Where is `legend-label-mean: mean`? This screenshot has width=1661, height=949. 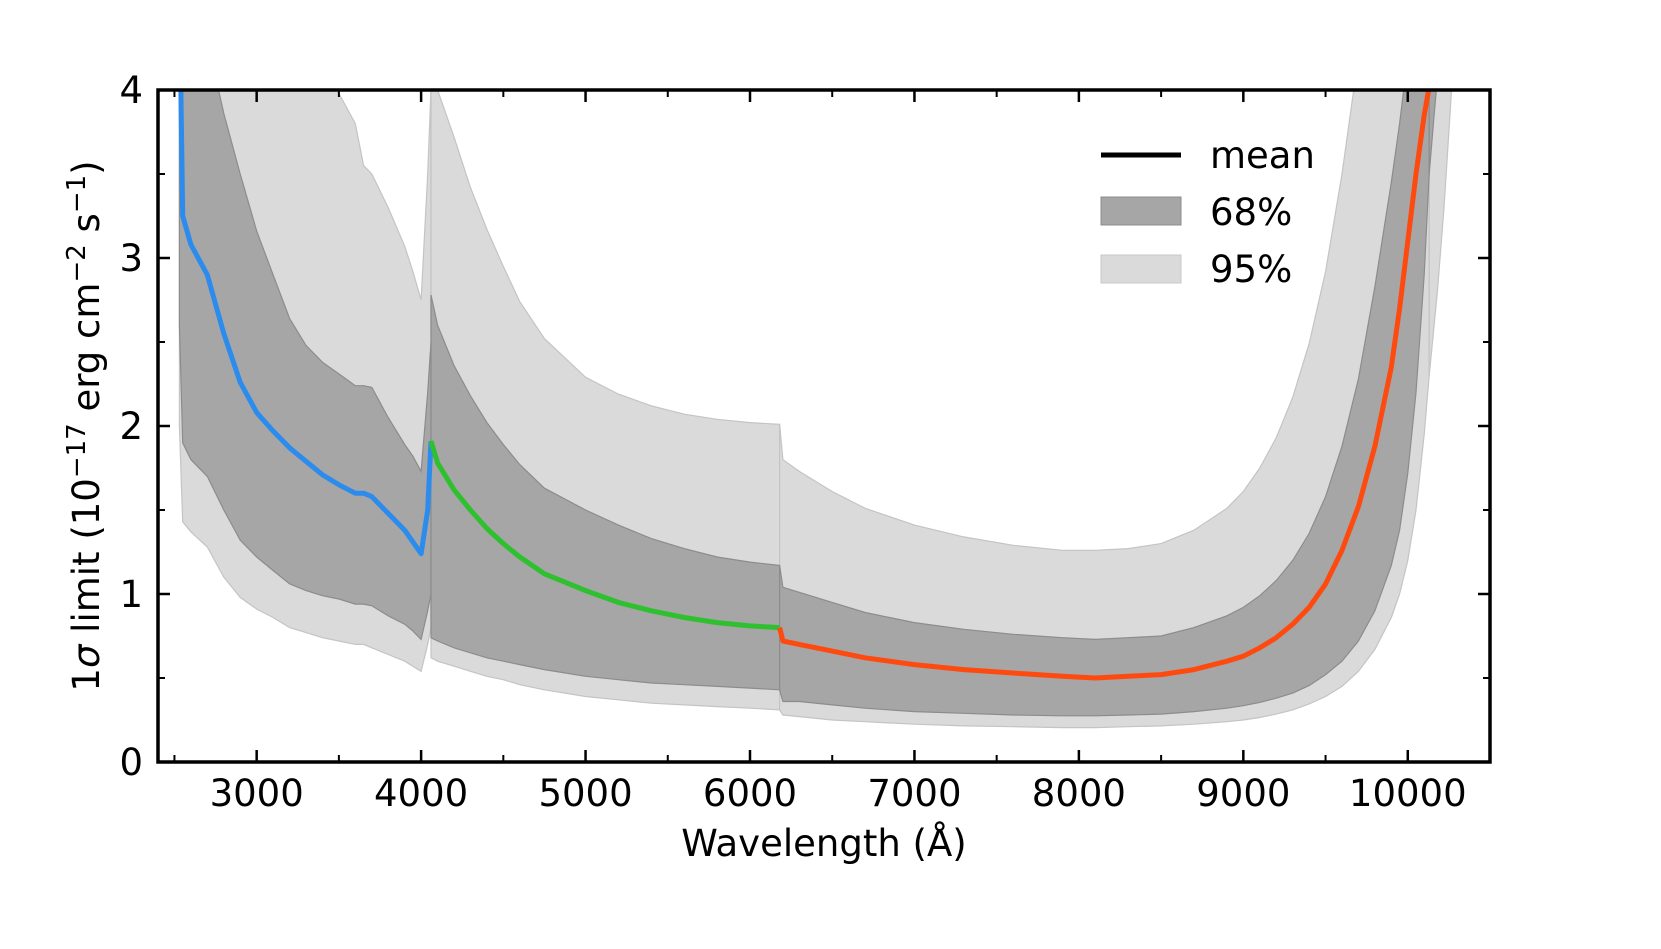 legend-label-mean: mean is located at coordinates (1262, 155).